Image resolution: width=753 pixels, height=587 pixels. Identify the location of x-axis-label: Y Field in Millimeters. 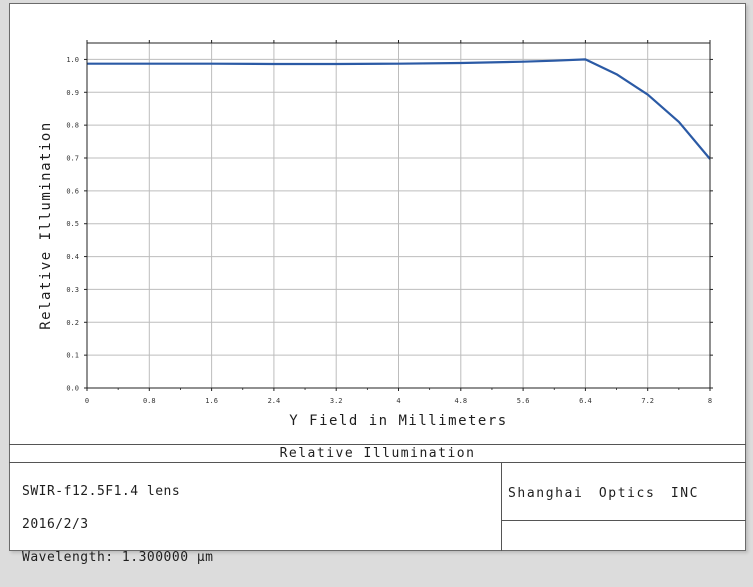
(398, 421).